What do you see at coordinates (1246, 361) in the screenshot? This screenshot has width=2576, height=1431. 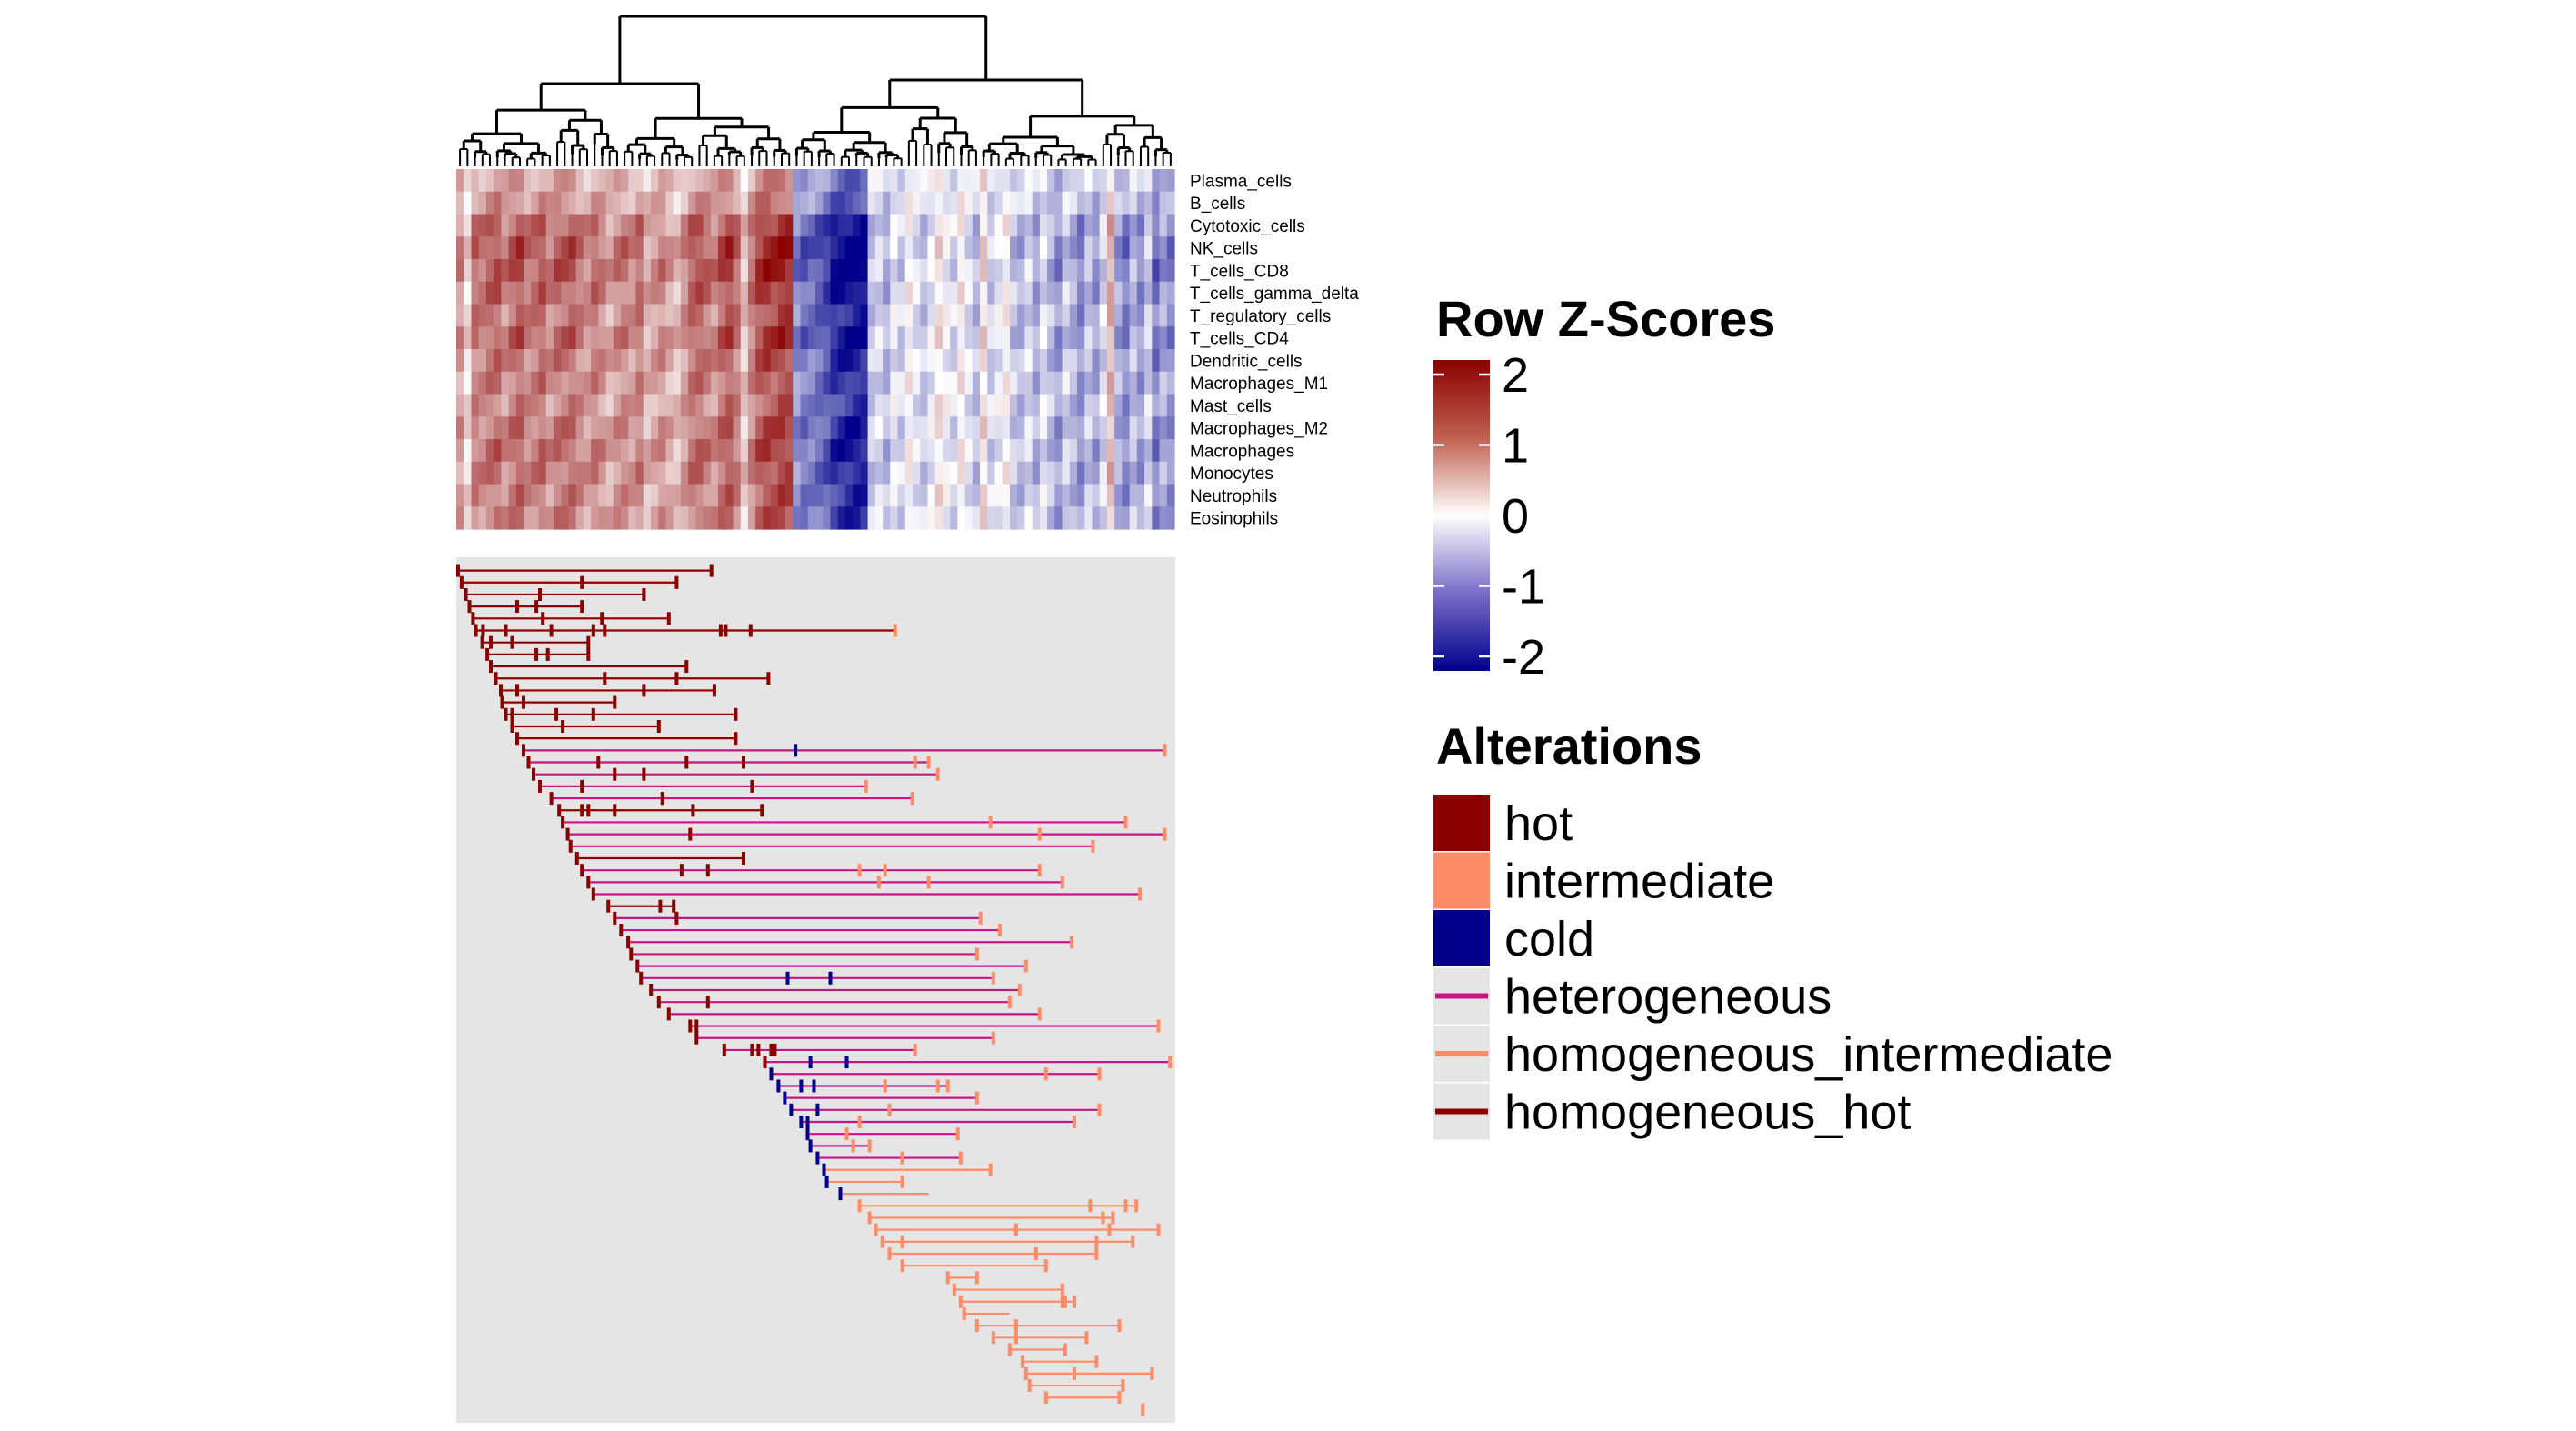 I see `heatmap-row-label: Dendritic_cells` at bounding box center [1246, 361].